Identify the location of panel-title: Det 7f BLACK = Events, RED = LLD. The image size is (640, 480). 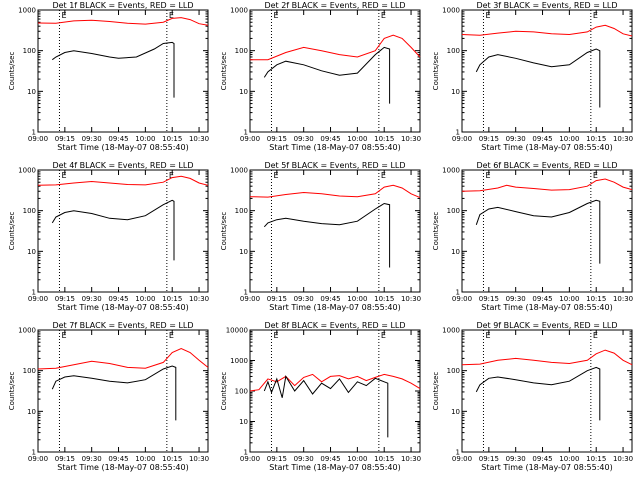
(122, 325).